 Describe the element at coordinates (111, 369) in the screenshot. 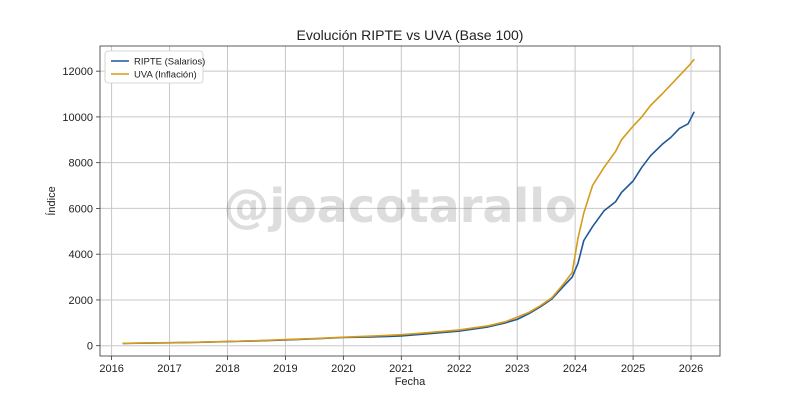

I see `x-tick-label: 2016` at that location.